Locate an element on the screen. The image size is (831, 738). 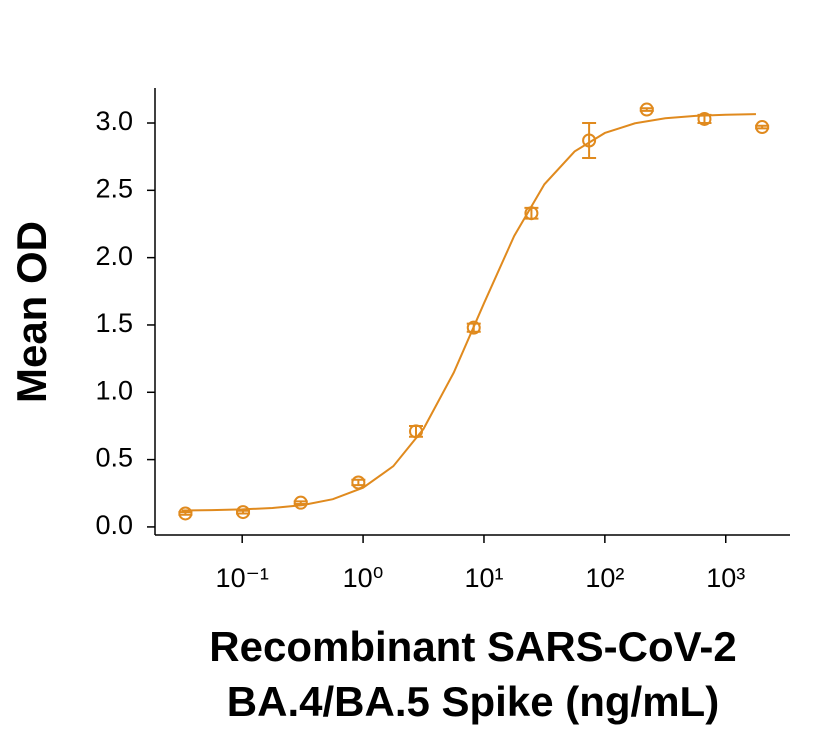
y-tick-label: 0.0 is located at coordinates (114, 525).